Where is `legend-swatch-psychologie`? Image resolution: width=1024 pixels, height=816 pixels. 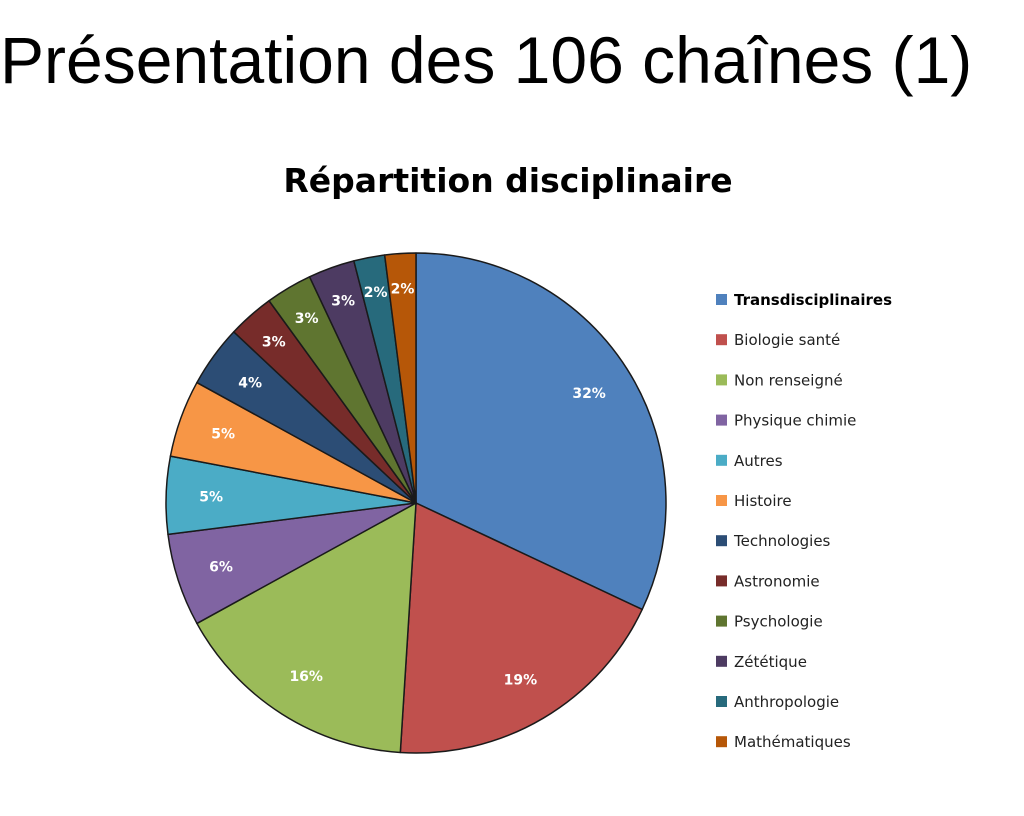 legend-swatch-psychologie is located at coordinates (721, 621).